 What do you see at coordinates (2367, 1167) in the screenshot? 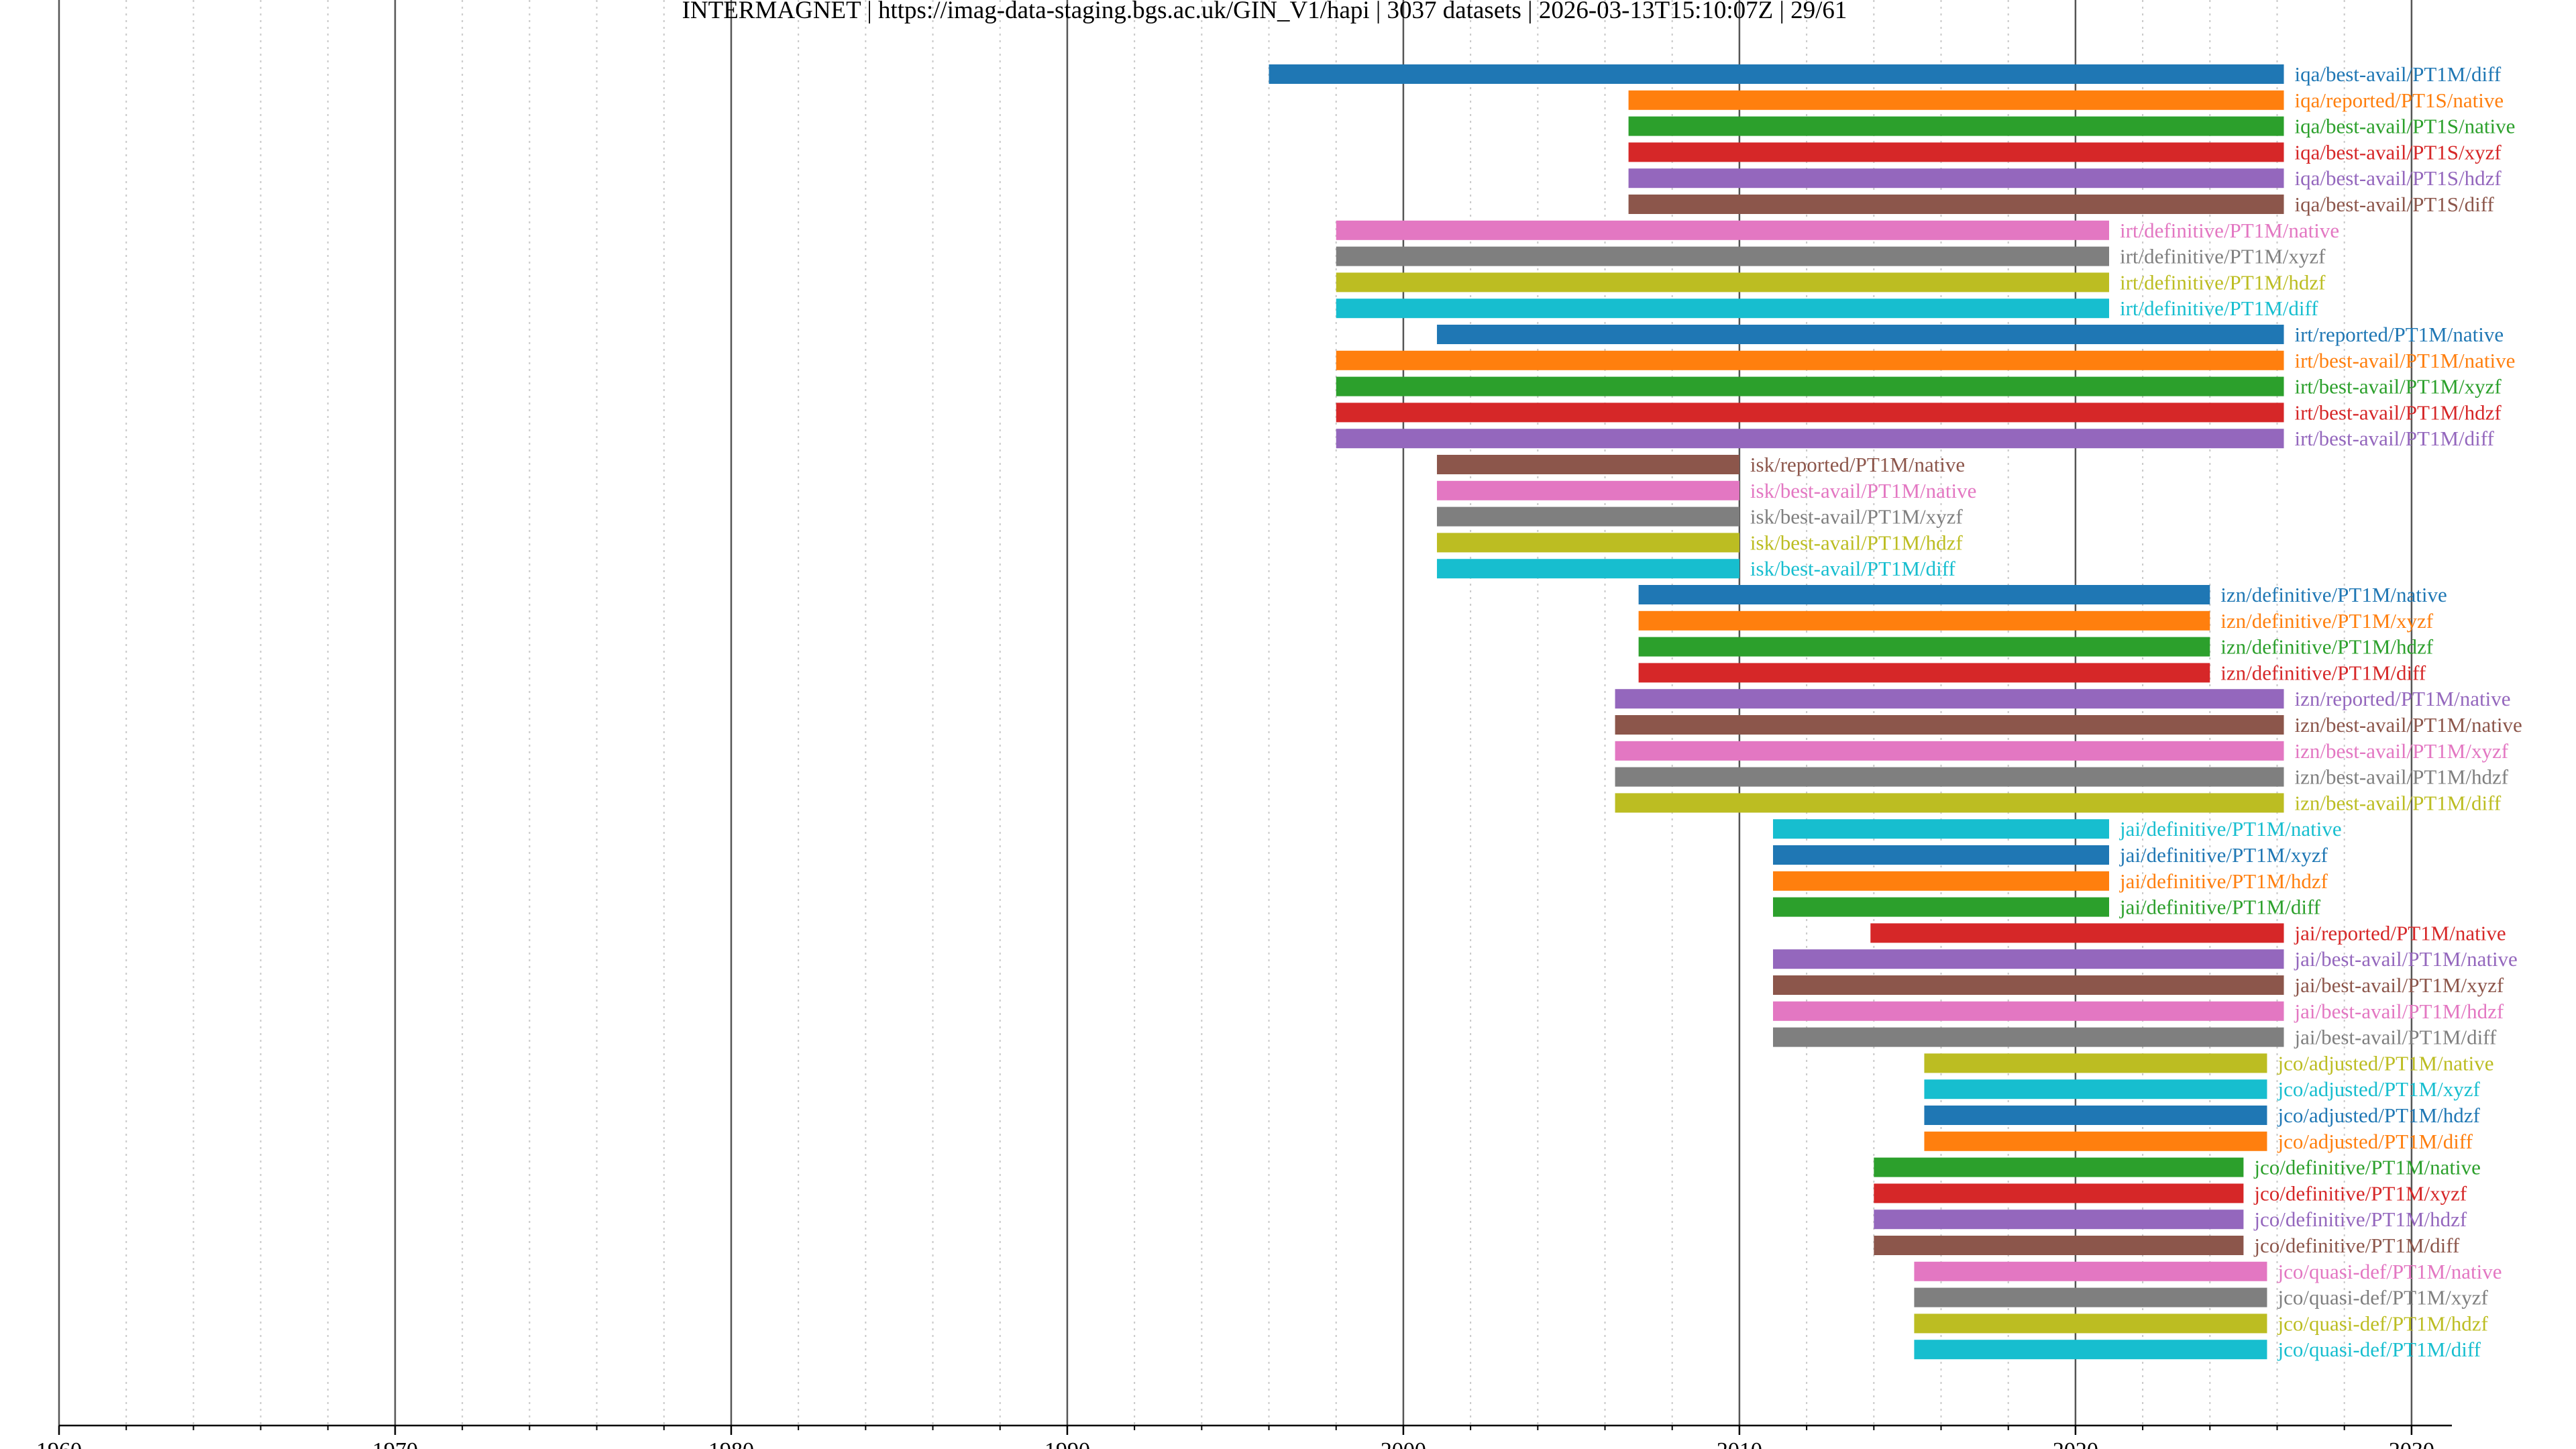
I see `dataset-label: jco/definitive/PT1M/native` at bounding box center [2367, 1167].